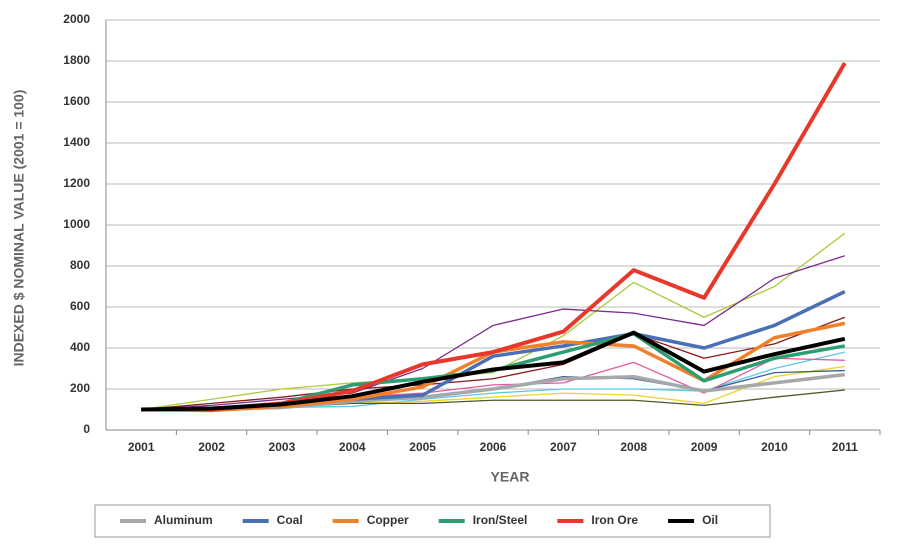 Image resolution: width=902 pixels, height=555 pixels. What do you see at coordinates (500, 520) in the screenshot?
I see `legend-label: Iron/Steel` at bounding box center [500, 520].